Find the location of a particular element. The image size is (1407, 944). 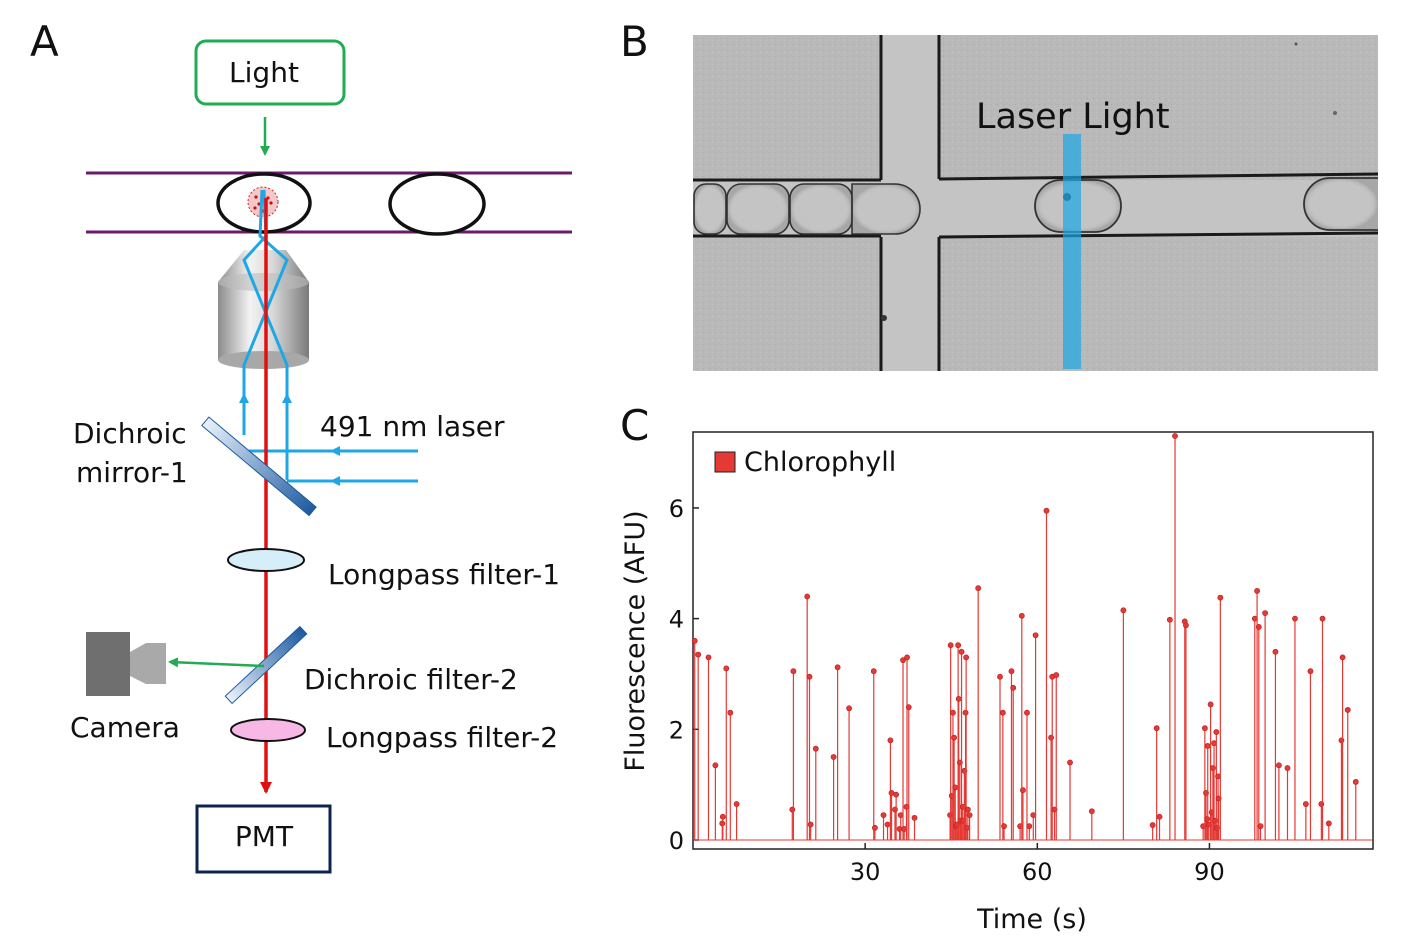

x-axis-ticks: 30 60 90 is located at coordinates (1037, 864).